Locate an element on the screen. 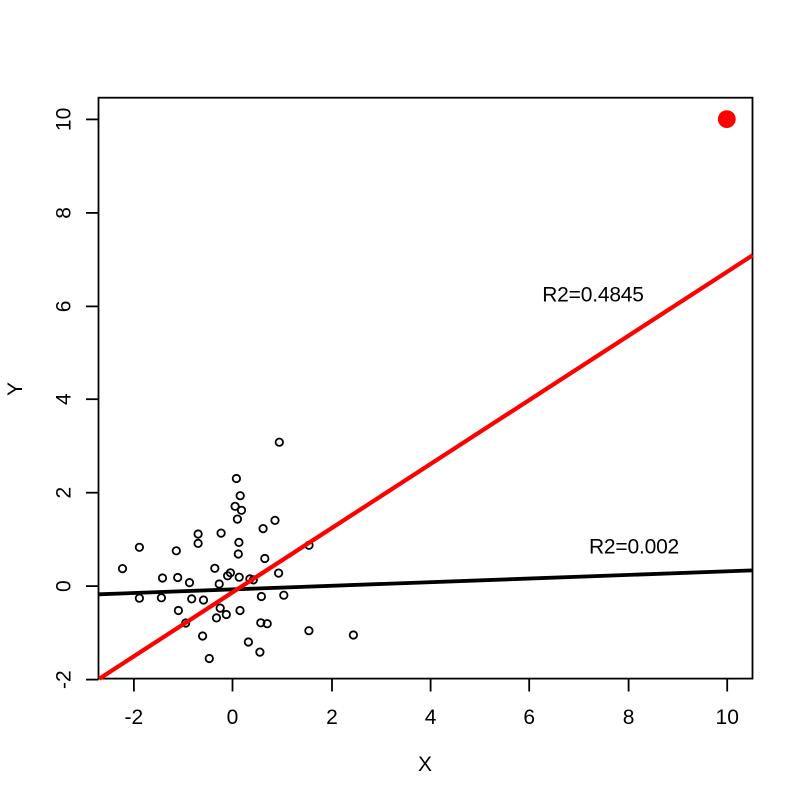 The width and height of the screenshot is (803, 807). svg-text: R2=0.002 is located at coordinates (634, 546).